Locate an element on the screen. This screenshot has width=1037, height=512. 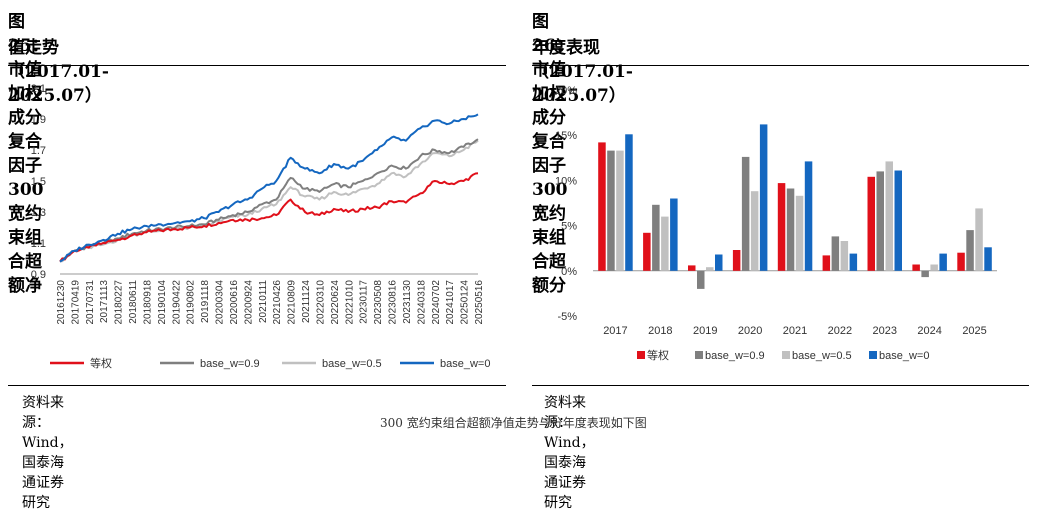
y-tick-label: 1.3 is located at coordinates (38, 213).